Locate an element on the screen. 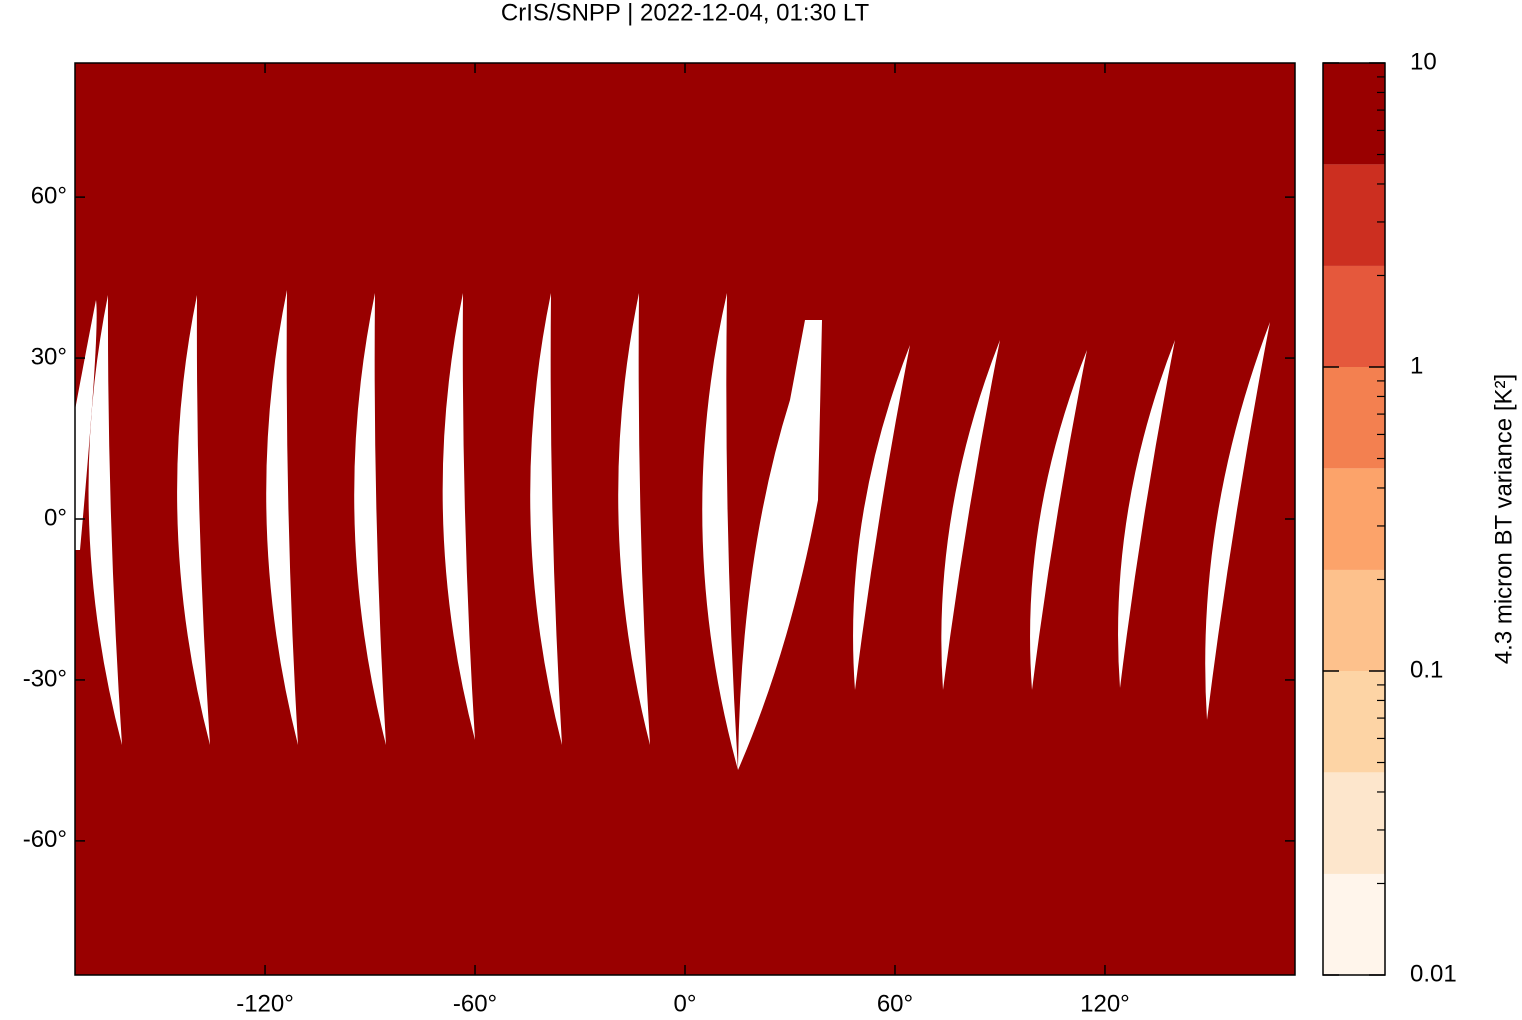  colorbar-label: 4.3 micron BT variance [K²] is located at coordinates (1503, 519).